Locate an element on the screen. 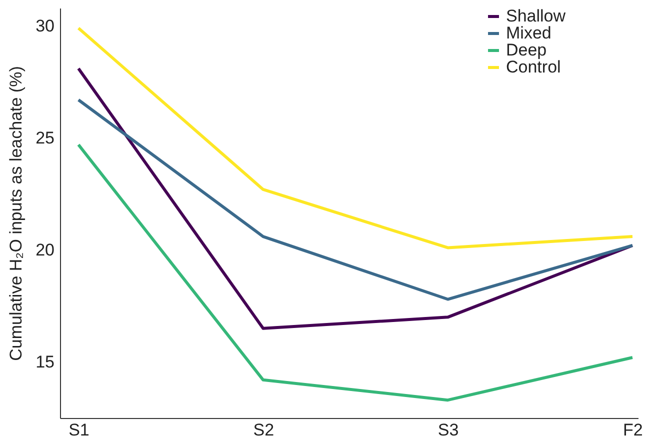 The height and width of the screenshot is (441, 646). y-tick-label: 20 is located at coordinates (45, 250).